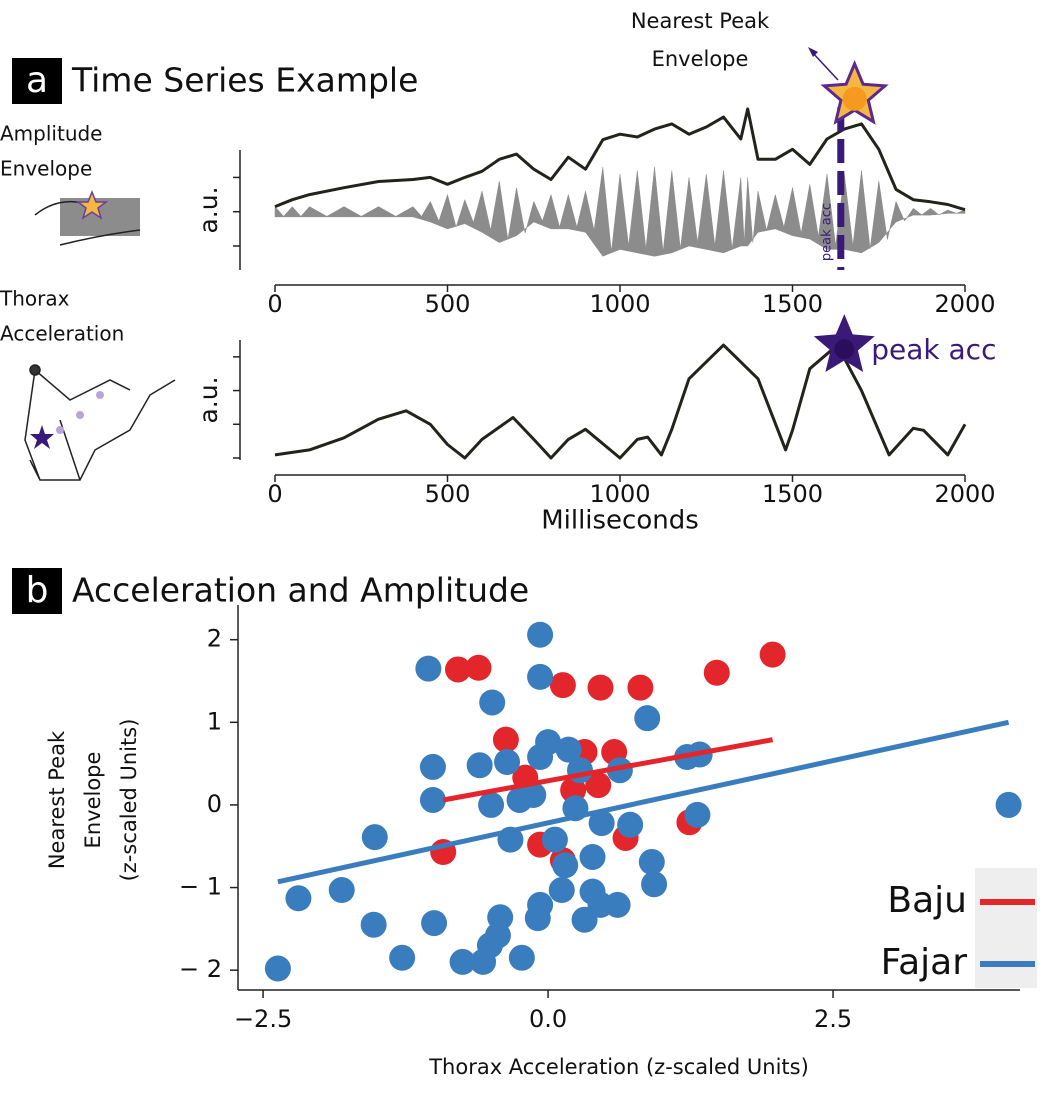 The height and width of the screenshot is (1093, 1043). I want to click on monkey-icon, so click(100, 422).